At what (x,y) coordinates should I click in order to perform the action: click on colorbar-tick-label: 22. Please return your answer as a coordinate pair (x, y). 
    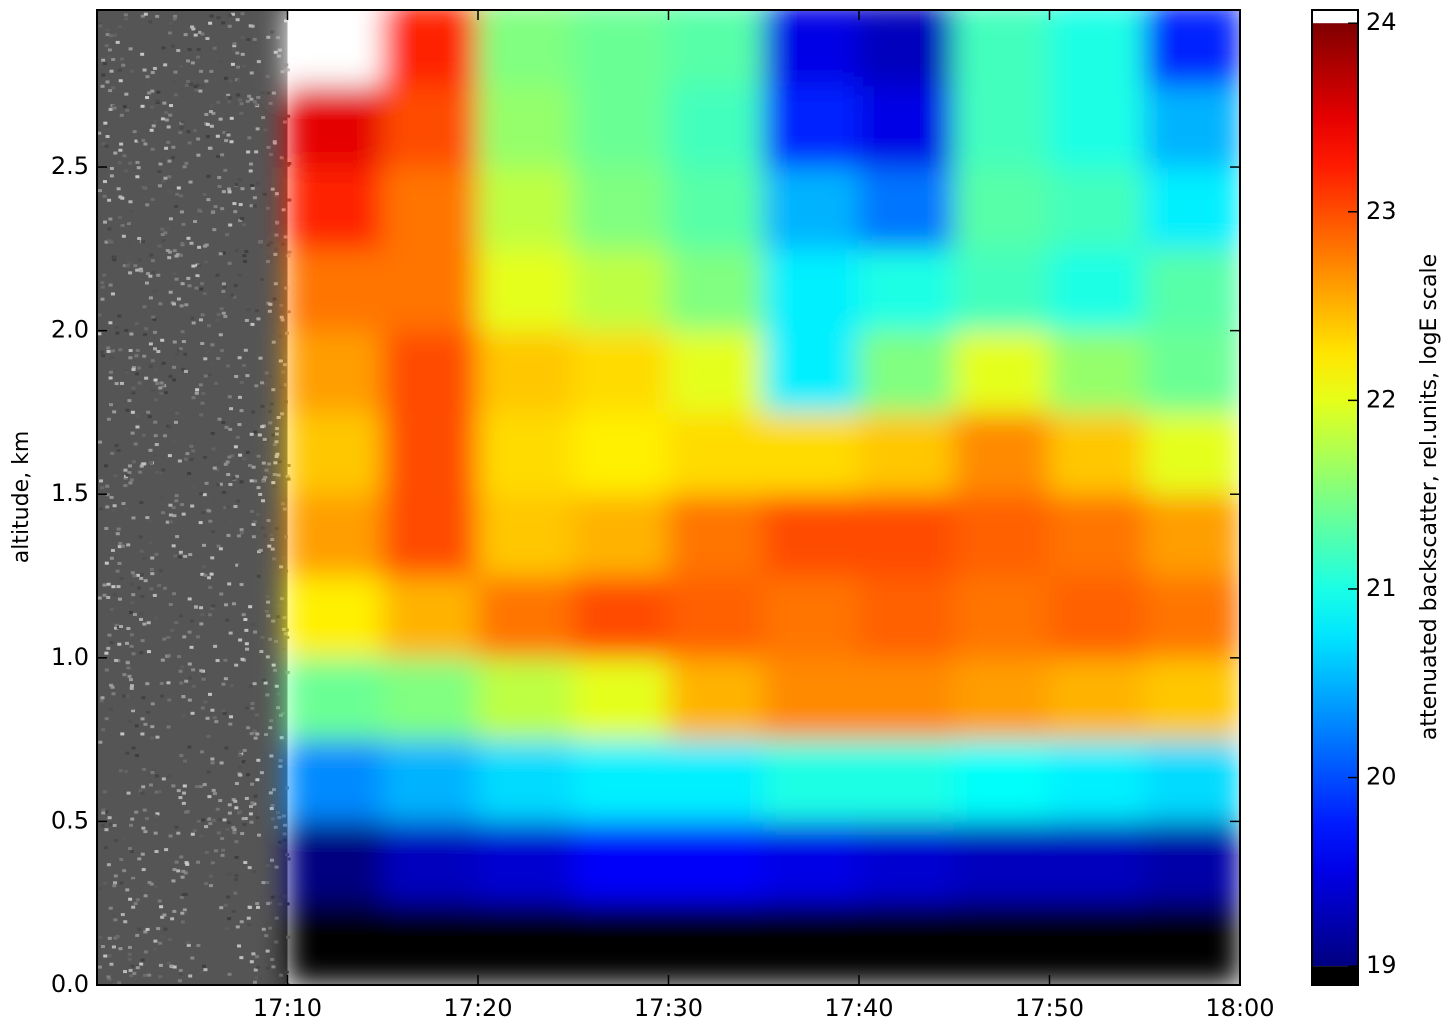
    Looking at the image, I should click on (1381, 399).